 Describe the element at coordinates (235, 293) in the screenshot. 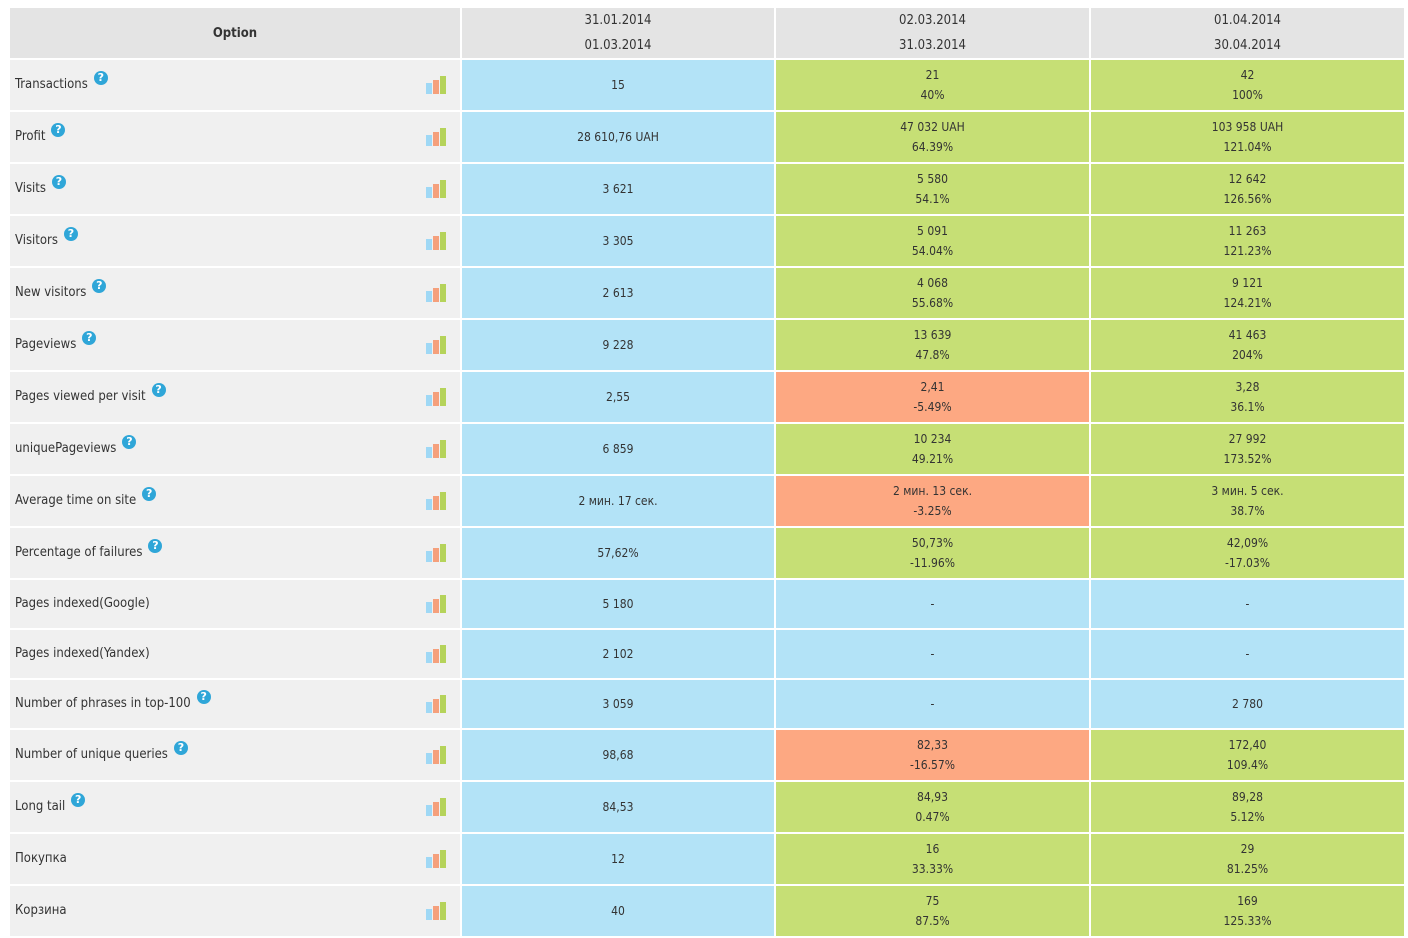

I see `metric-label-cell: New visitors?` at that location.